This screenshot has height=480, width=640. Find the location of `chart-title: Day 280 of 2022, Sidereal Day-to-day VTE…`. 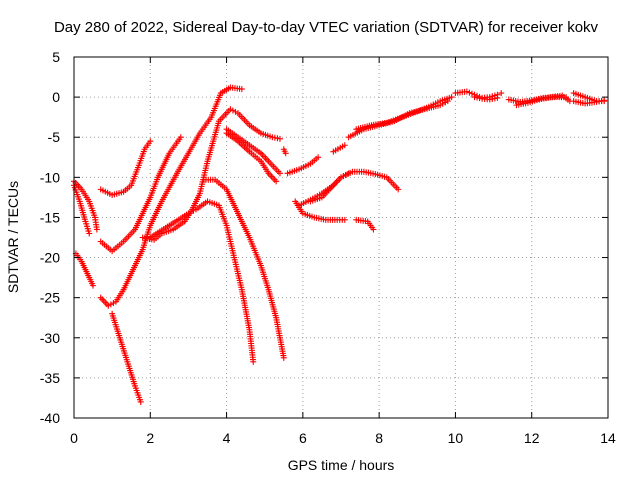

chart-title: Day 280 of 2022, Sidereal Day-to-day VTE… is located at coordinates (326, 27).